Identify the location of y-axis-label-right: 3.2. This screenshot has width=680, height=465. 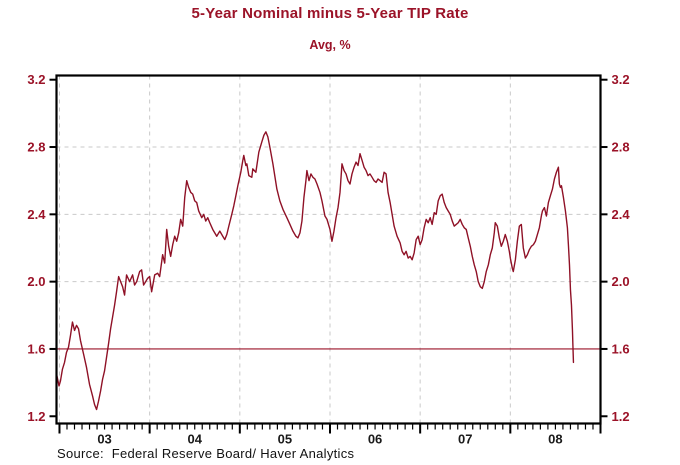
(621, 79).